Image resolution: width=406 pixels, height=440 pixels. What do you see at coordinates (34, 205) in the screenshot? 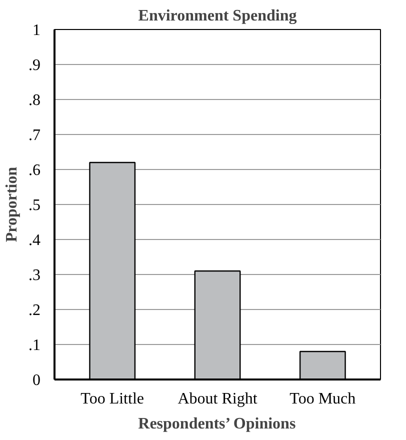
I see `y-tick-label: .5` at bounding box center [34, 205].